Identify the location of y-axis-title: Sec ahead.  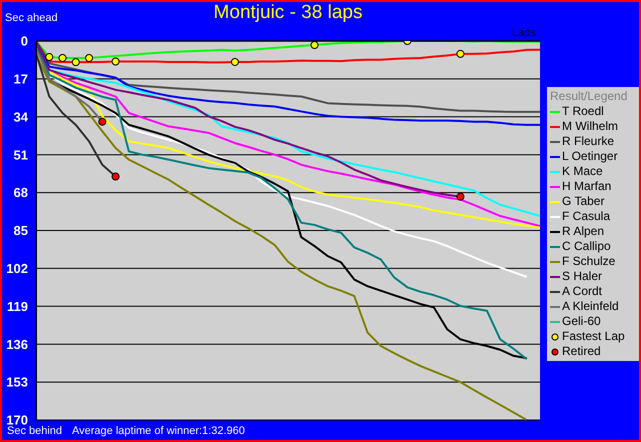
(31, 18).